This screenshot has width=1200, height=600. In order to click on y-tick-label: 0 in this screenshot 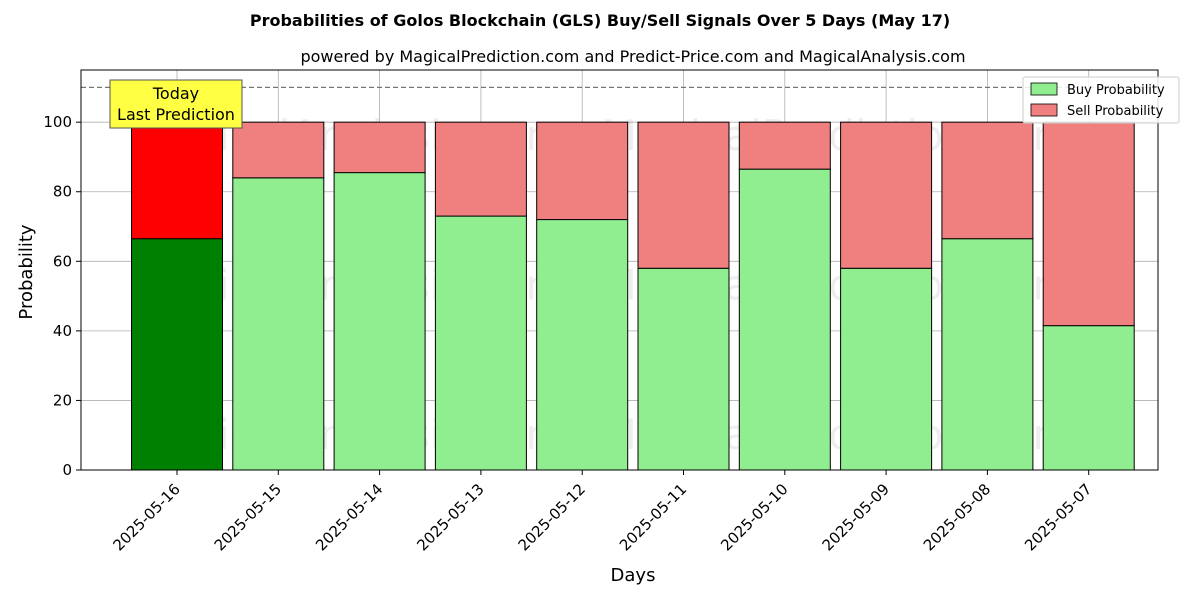, I will do `click(67, 470)`.